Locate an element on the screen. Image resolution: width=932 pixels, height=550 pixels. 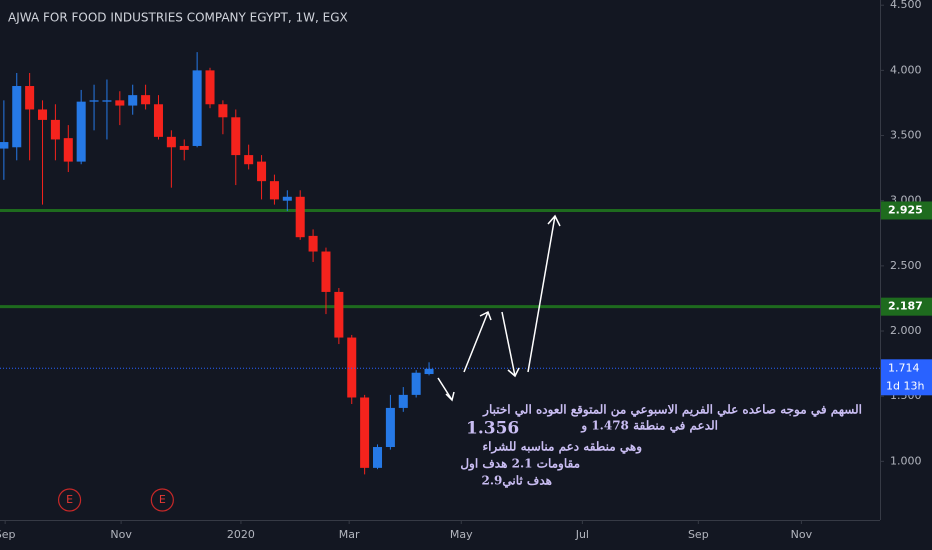
x-tick-label: 2020 is located at coordinates (241, 534).